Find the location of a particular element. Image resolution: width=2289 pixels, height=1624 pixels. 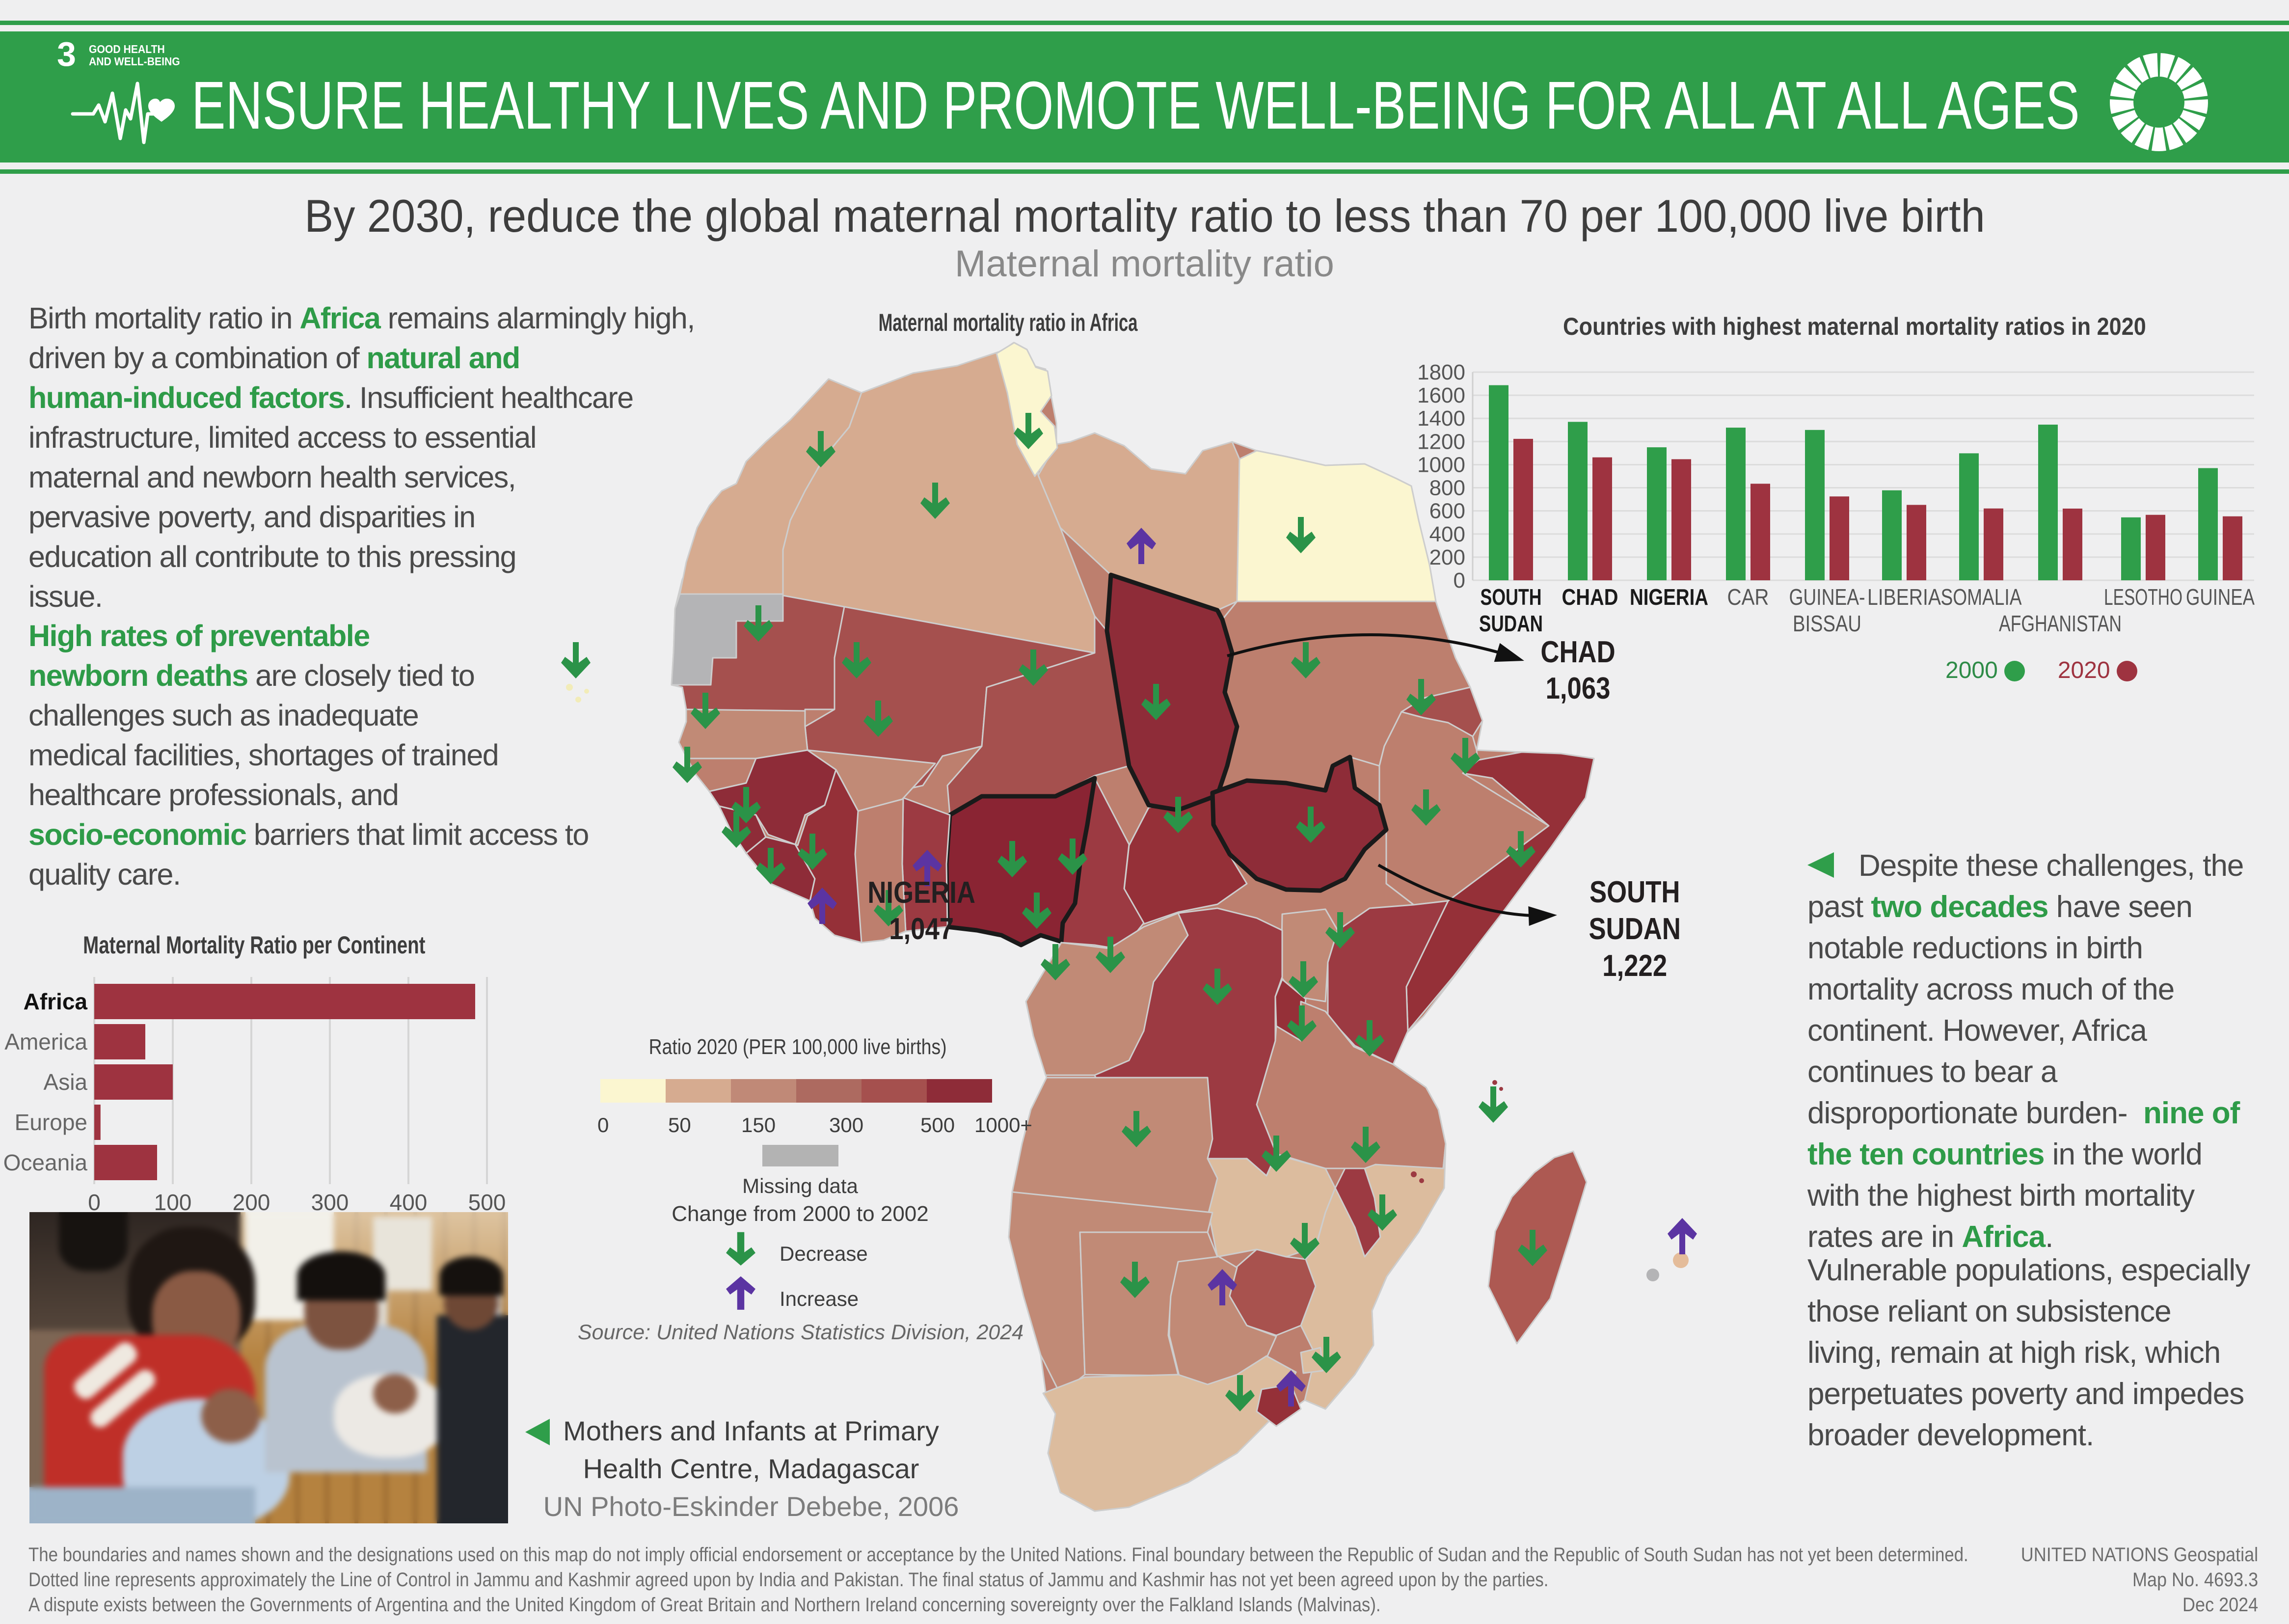

svg-text: SOMALIA is located at coordinates (1981, 597).